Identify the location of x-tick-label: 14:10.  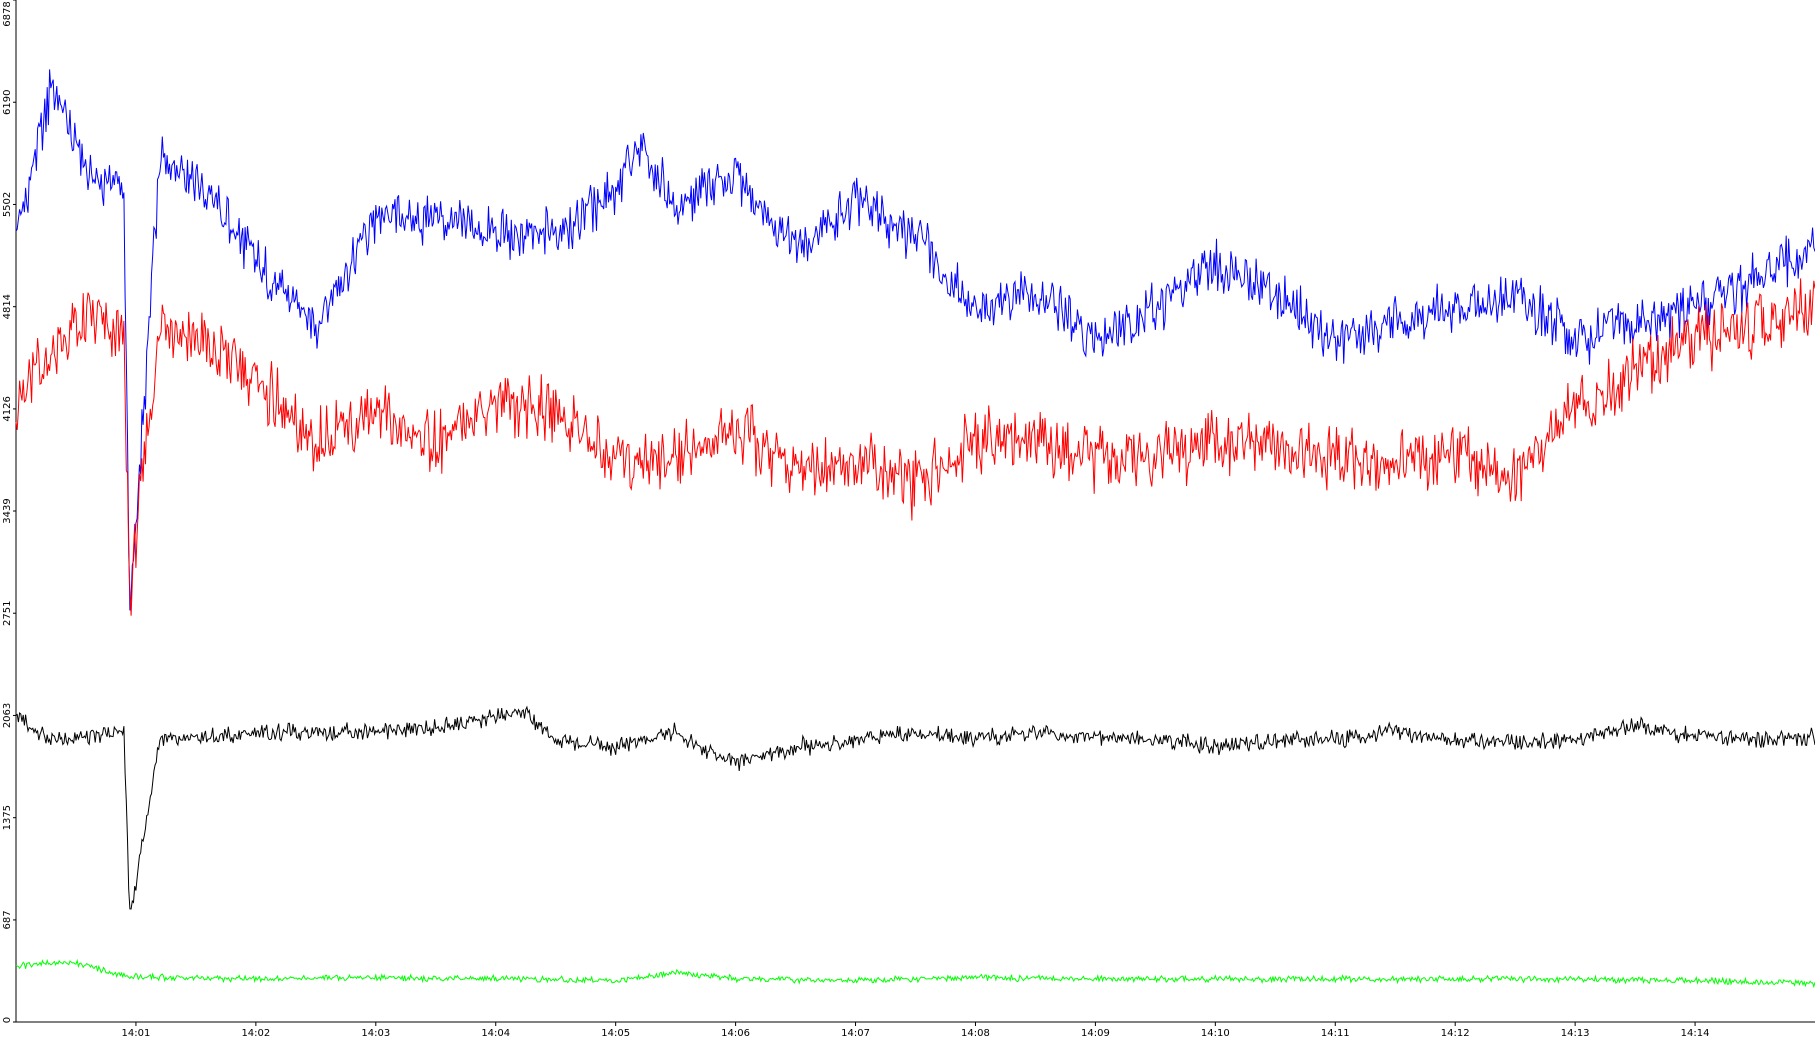
(1215, 1033).